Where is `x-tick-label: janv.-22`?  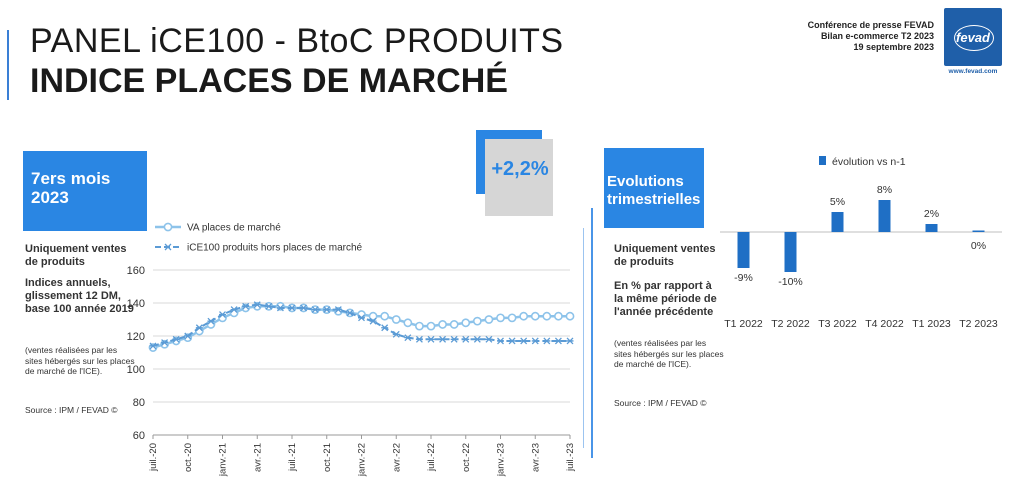
x-tick-label: janv.-22 is located at coordinates (362, 460).